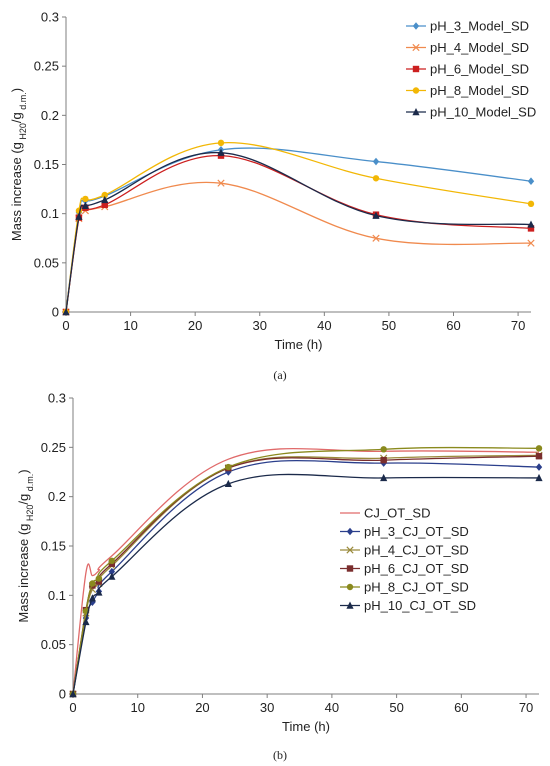 The height and width of the screenshot is (766, 550). Describe the element at coordinates (280, 755) in the screenshot. I see `caption-b: (b)` at that location.